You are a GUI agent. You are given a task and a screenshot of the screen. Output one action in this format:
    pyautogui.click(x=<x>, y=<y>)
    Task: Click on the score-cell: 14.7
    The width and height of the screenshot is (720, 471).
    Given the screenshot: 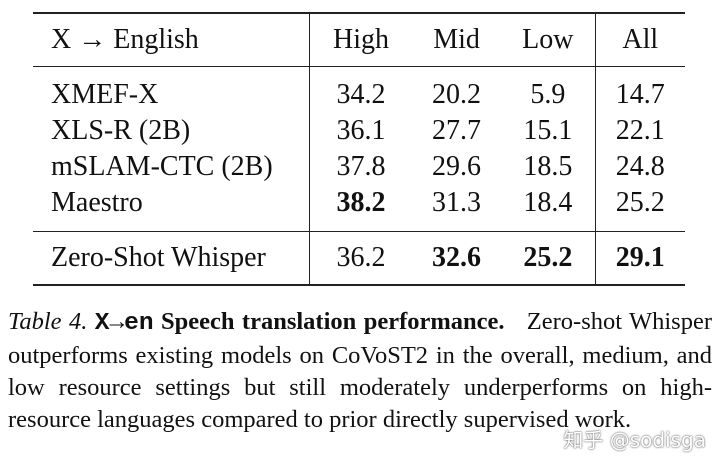 What is the action you would take?
    pyautogui.click(x=639, y=89)
    